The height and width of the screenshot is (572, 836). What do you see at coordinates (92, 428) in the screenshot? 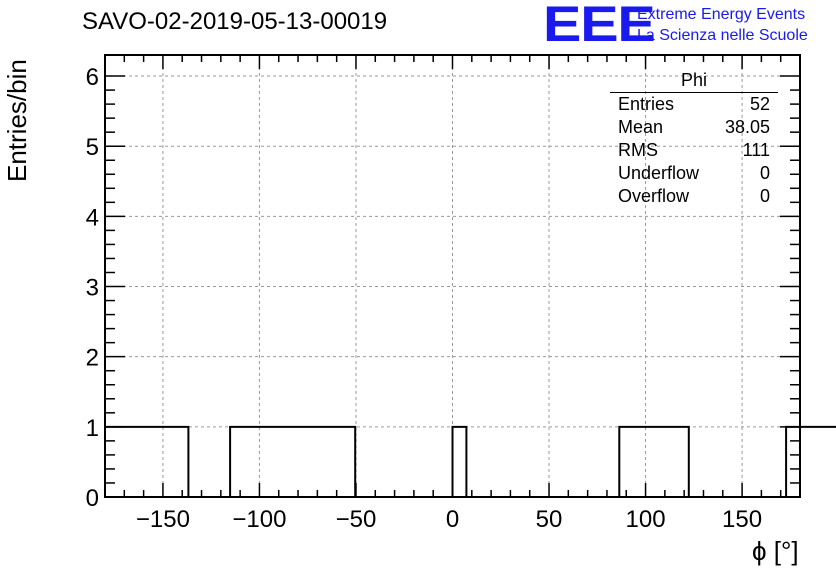
I see `y-tick-label: 1` at bounding box center [92, 428].